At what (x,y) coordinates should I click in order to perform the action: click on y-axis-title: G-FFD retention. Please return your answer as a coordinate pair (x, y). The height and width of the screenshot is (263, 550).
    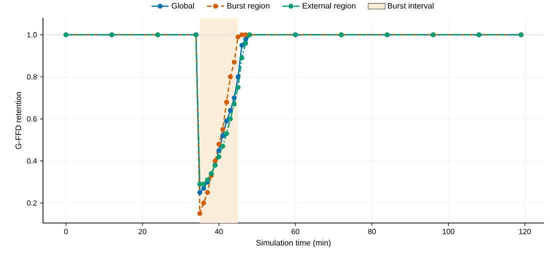
    Looking at the image, I should click on (18, 120).